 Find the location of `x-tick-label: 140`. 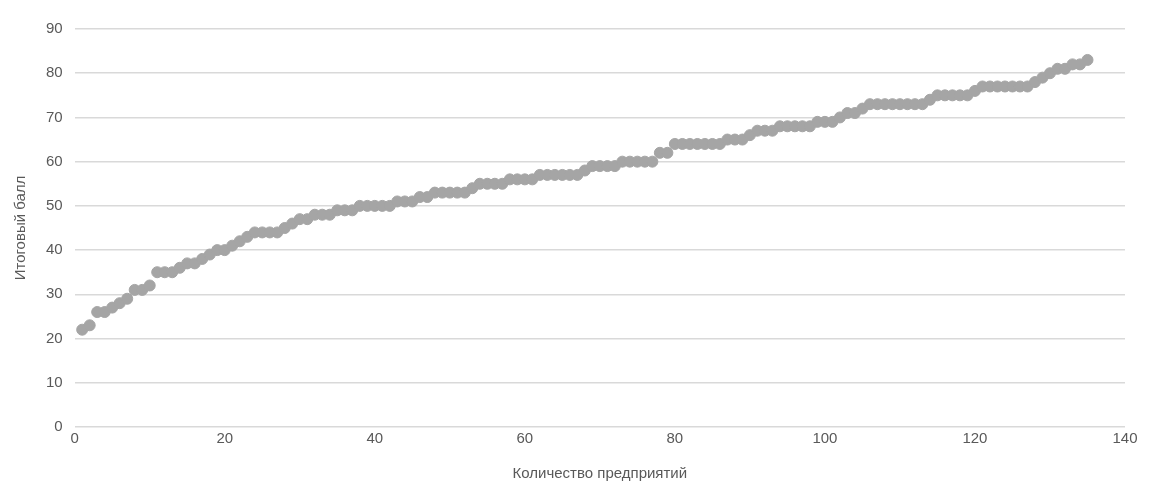

x-tick-label: 140 is located at coordinates (1125, 438).